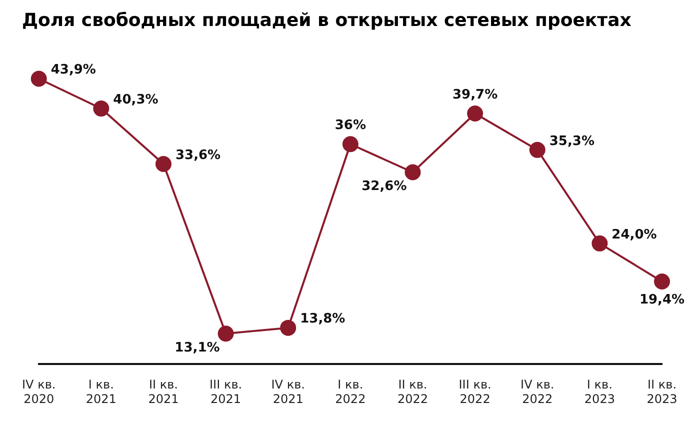  I want to click on x-tick-label: I кв. 2023, so click(599, 392).